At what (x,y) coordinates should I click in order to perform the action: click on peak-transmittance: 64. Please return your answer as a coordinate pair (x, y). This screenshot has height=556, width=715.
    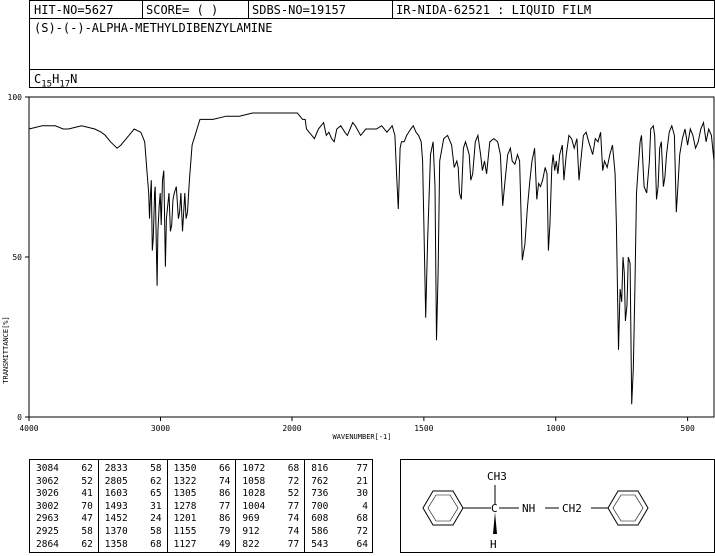
    Looking at the image, I should click on (362, 544).